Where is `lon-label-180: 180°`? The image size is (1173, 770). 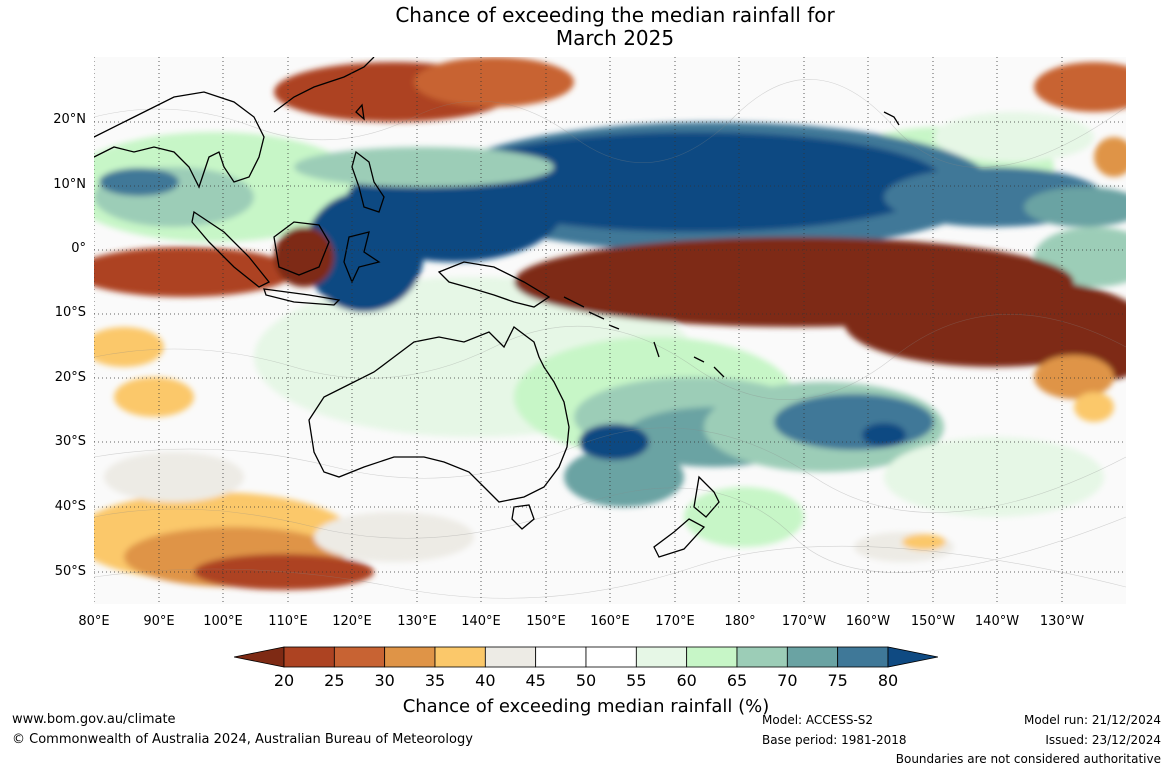
lon-label-180: 180° is located at coordinates (740, 621).